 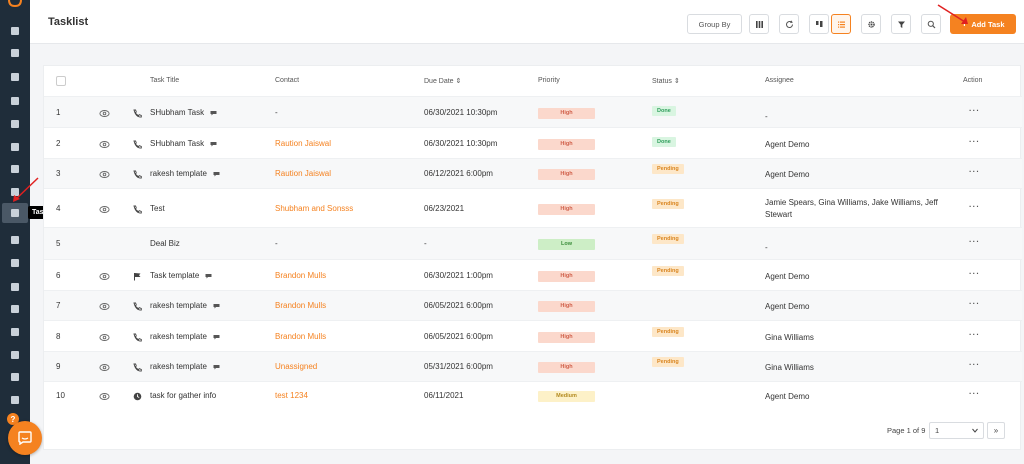 I want to click on next-page-button: », so click(x=996, y=430).